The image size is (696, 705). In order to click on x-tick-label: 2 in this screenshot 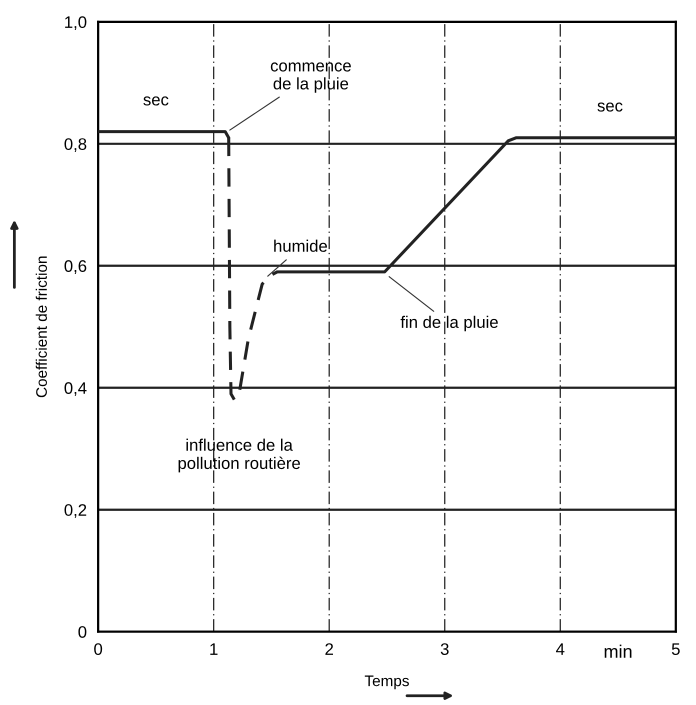, I will do `click(329, 649)`.